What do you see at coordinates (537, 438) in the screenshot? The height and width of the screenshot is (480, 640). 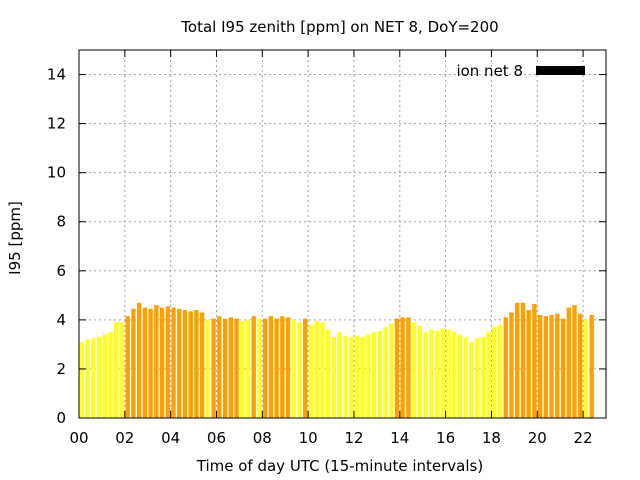 I see `x-tick-label: 20` at bounding box center [537, 438].